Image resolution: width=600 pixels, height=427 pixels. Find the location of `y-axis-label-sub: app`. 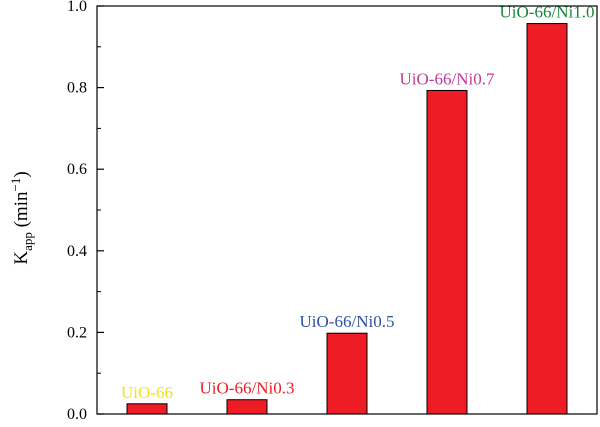

y-axis-label-sub: app is located at coordinates (27, 241).